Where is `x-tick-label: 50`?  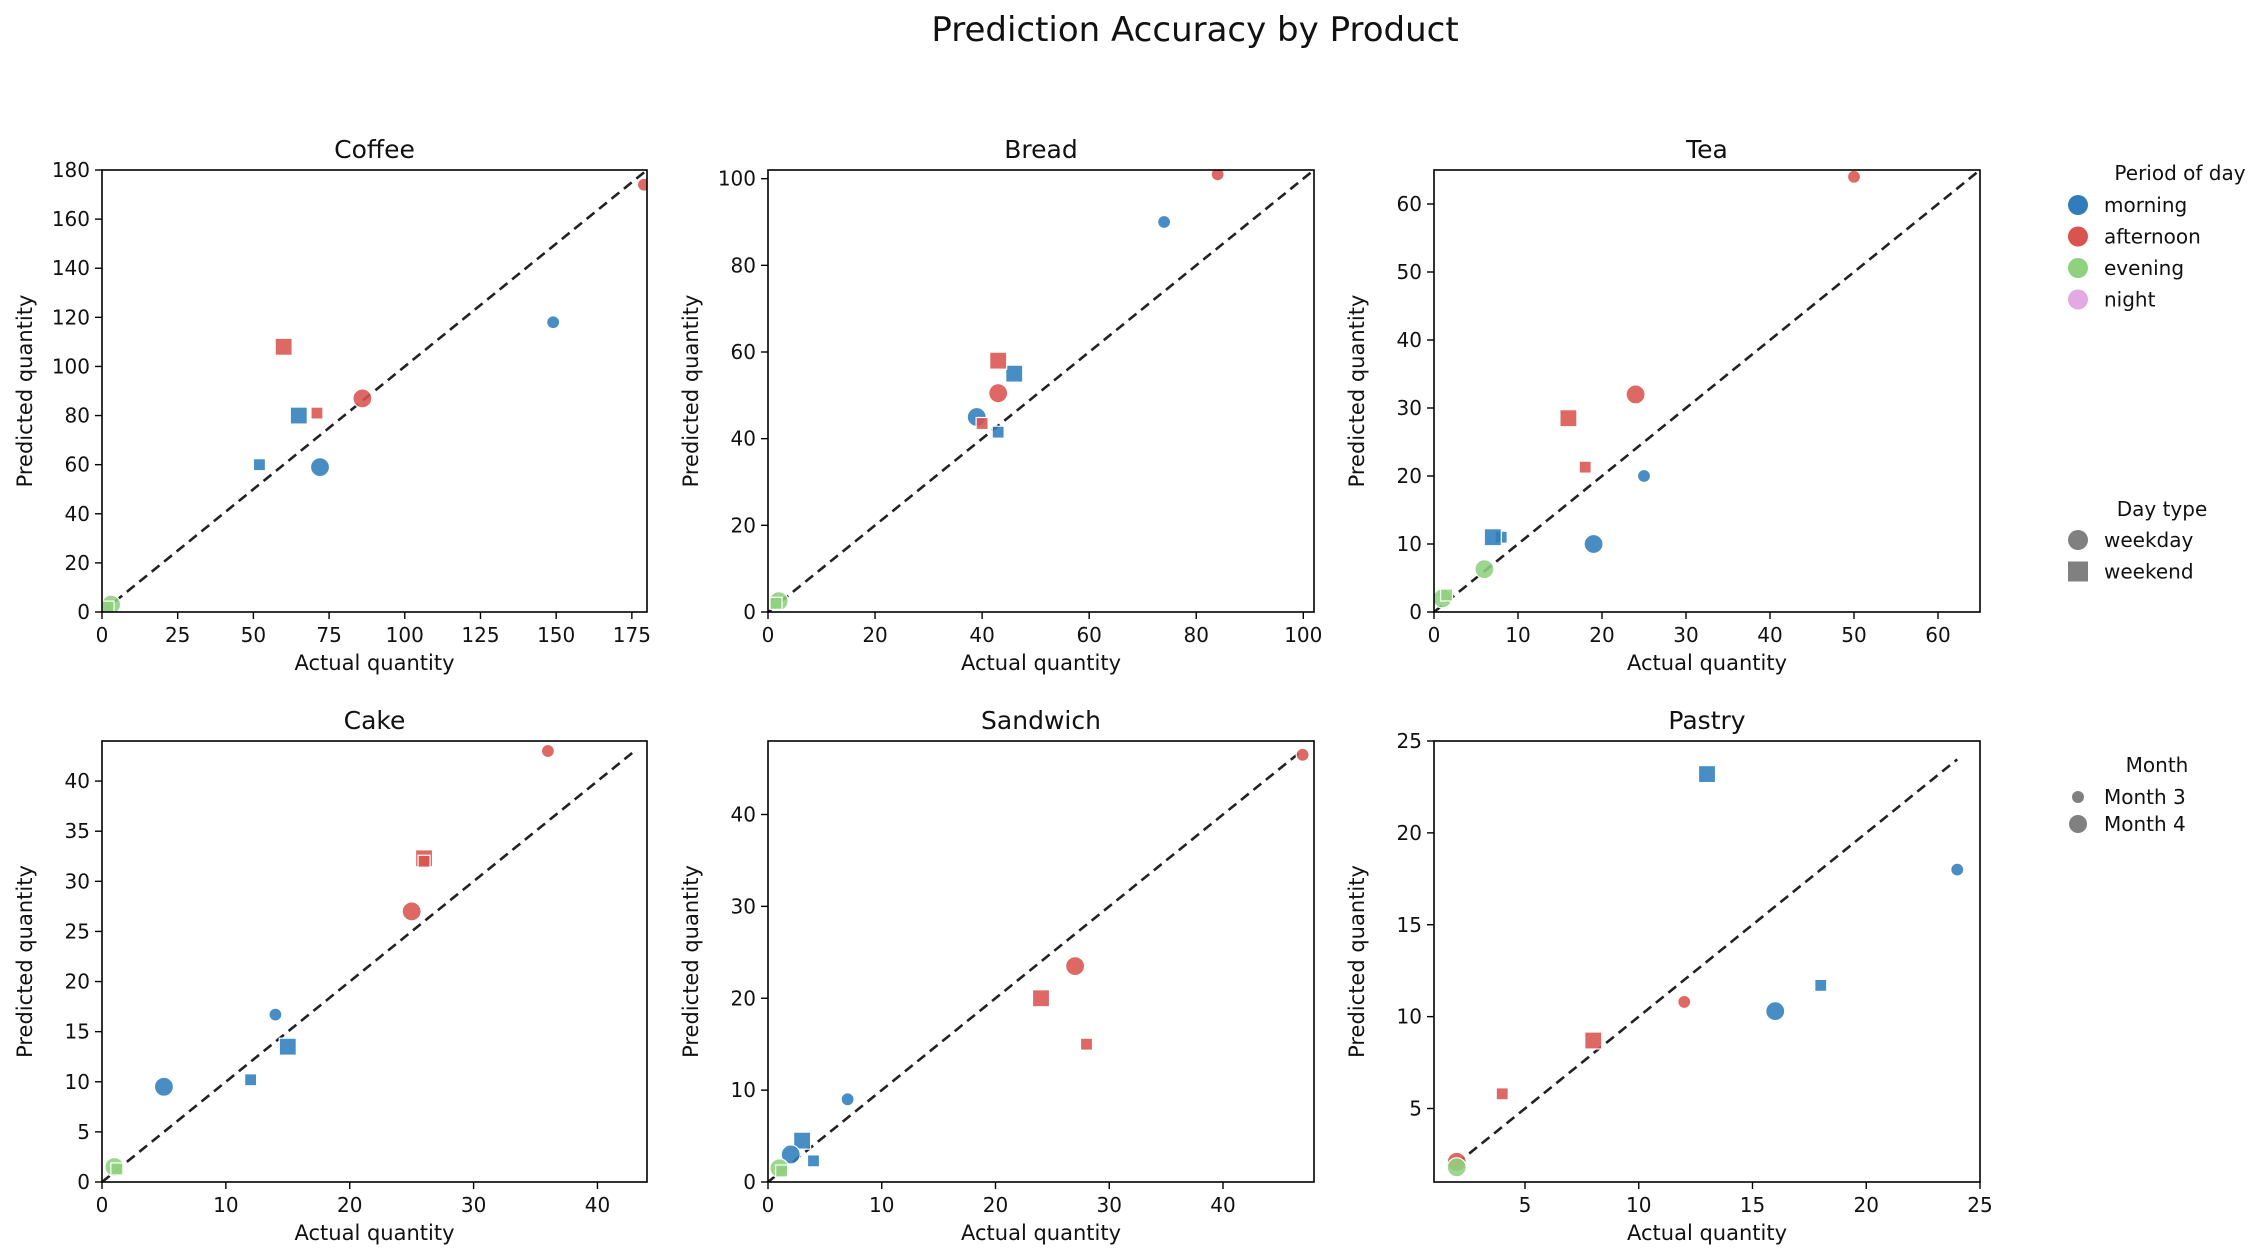
x-tick-label: 50 is located at coordinates (1853, 635).